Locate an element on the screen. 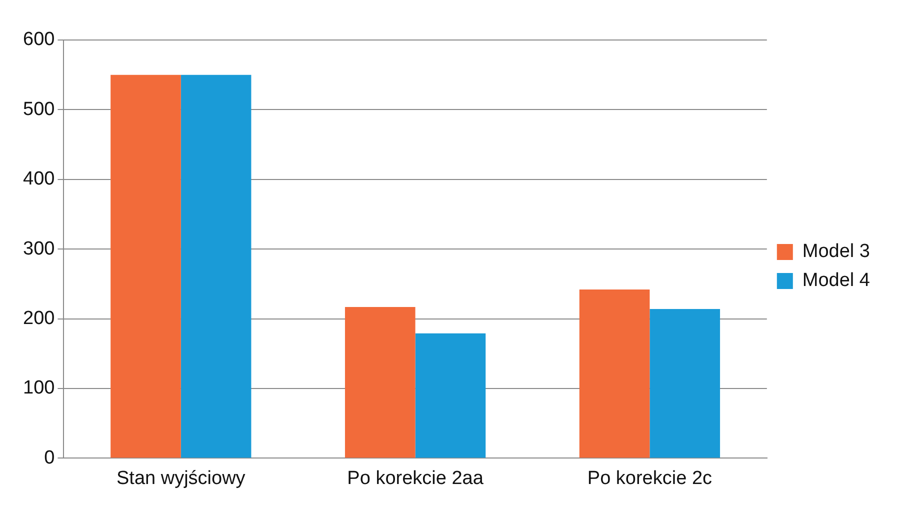 The image size is (900, 513). legend-label: Model 4 is located at coordinates (836, 281).